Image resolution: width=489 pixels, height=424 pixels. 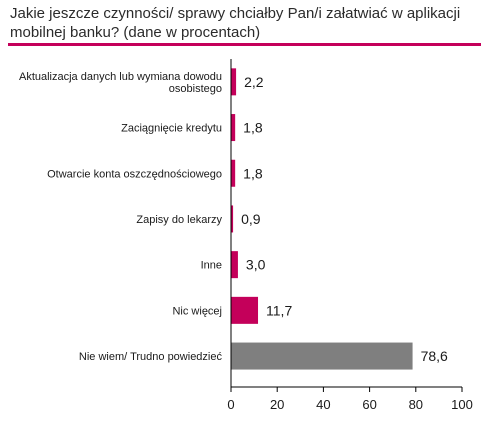 I want to click on title-divider, so click(x=244, y=44).